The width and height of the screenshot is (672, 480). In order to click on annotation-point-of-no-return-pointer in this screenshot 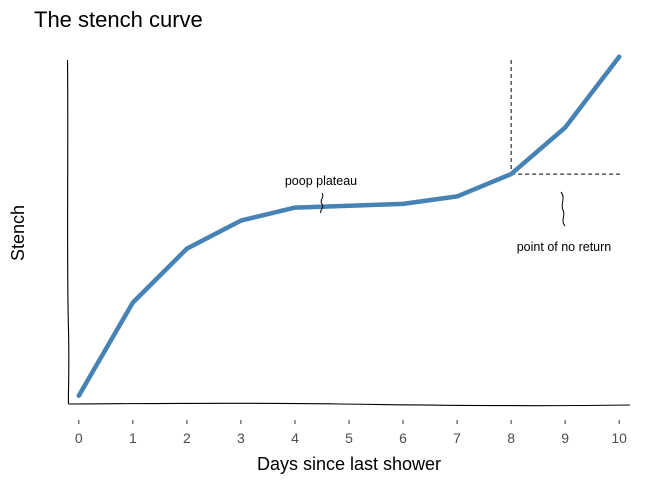, I will do `click(563, 209)`.